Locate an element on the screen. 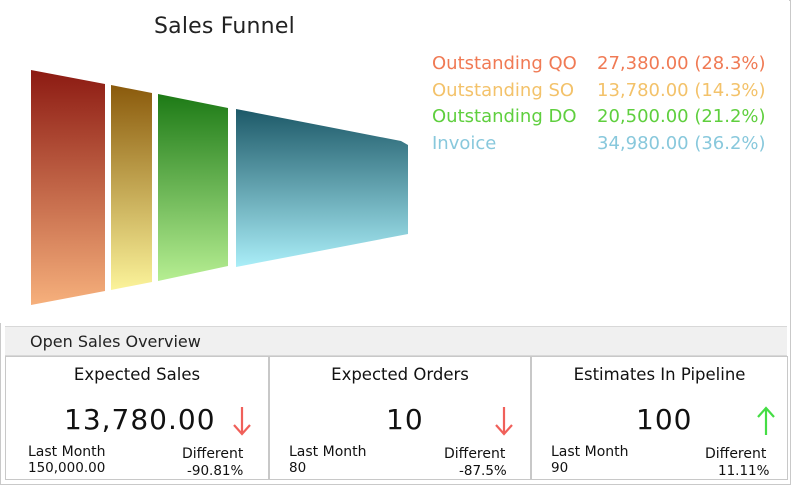 The image size is (791, 485). last-month-value: 80 is located at coordinates (298, 468).